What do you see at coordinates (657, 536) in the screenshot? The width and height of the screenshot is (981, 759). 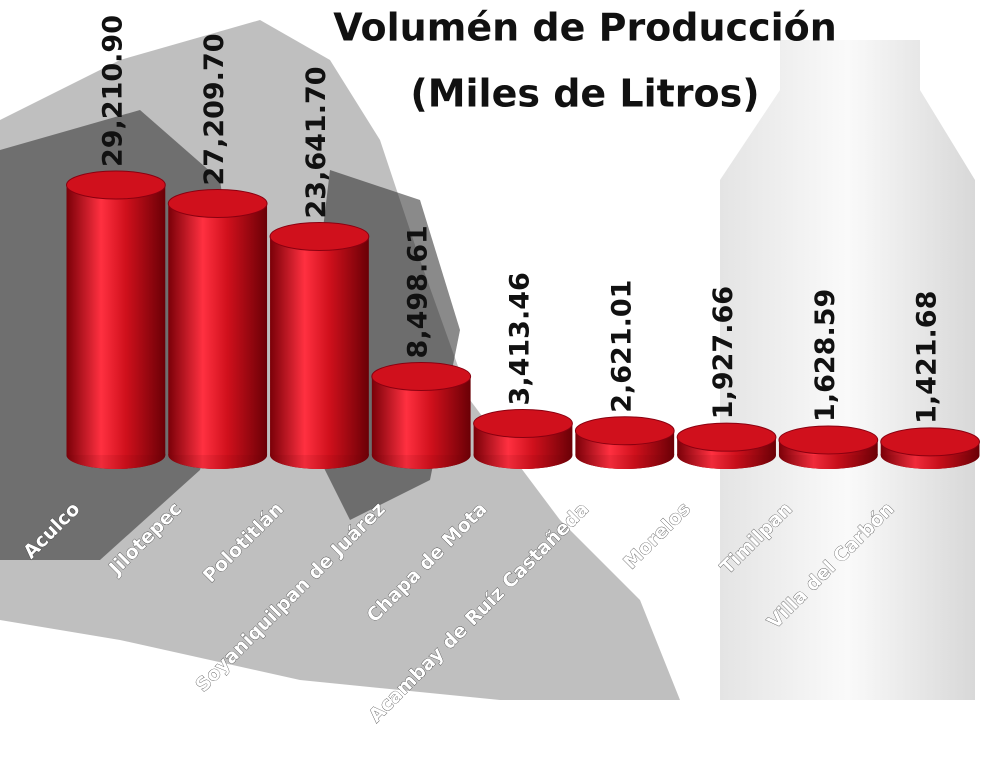 I see `x-tick-label: Morelos` at bounding box center [657, 536].